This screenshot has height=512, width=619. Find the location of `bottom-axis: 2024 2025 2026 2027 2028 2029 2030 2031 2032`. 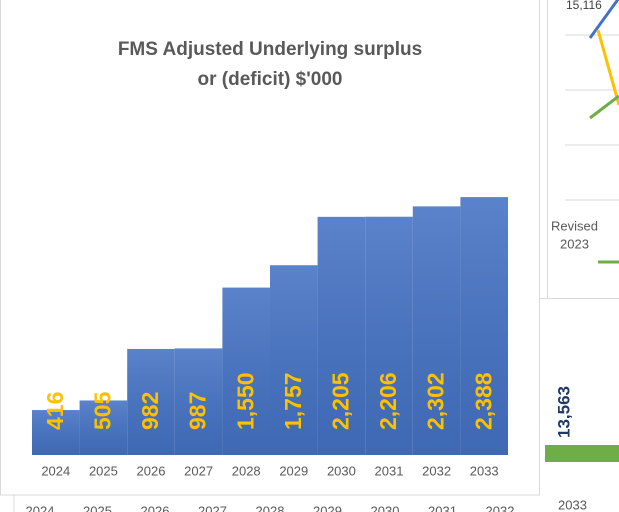

bottom-axis: 2024 2025 2026 2027 2028 2029 2030 2031 2032 is located at coordinates (270, 507).